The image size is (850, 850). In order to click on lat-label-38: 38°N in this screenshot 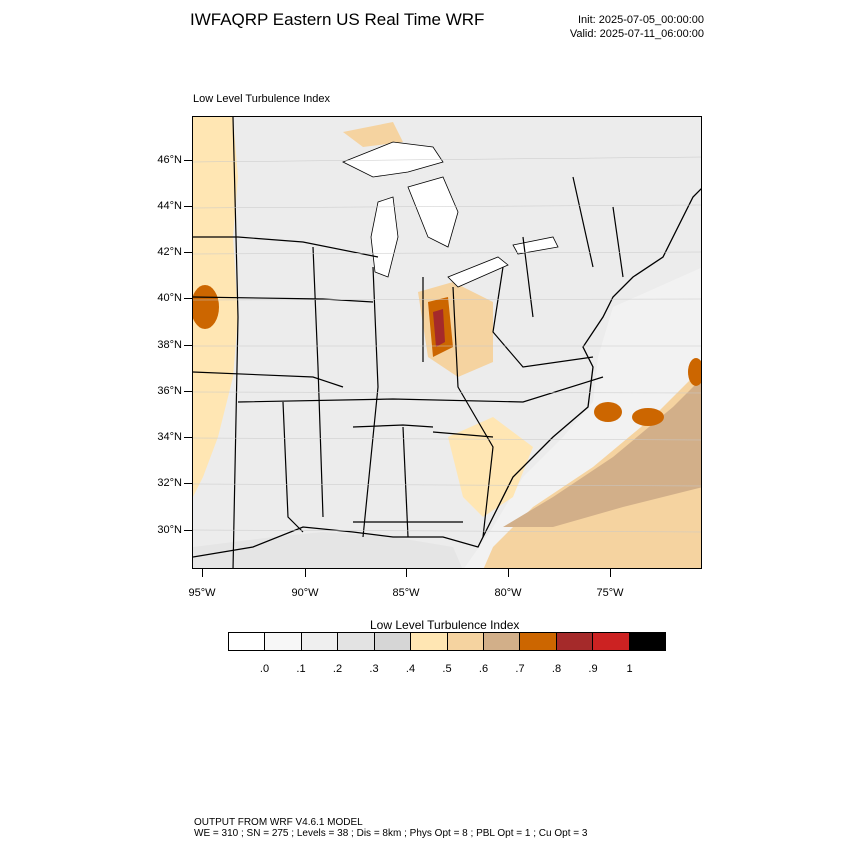, I will do `click(169, 345)`.